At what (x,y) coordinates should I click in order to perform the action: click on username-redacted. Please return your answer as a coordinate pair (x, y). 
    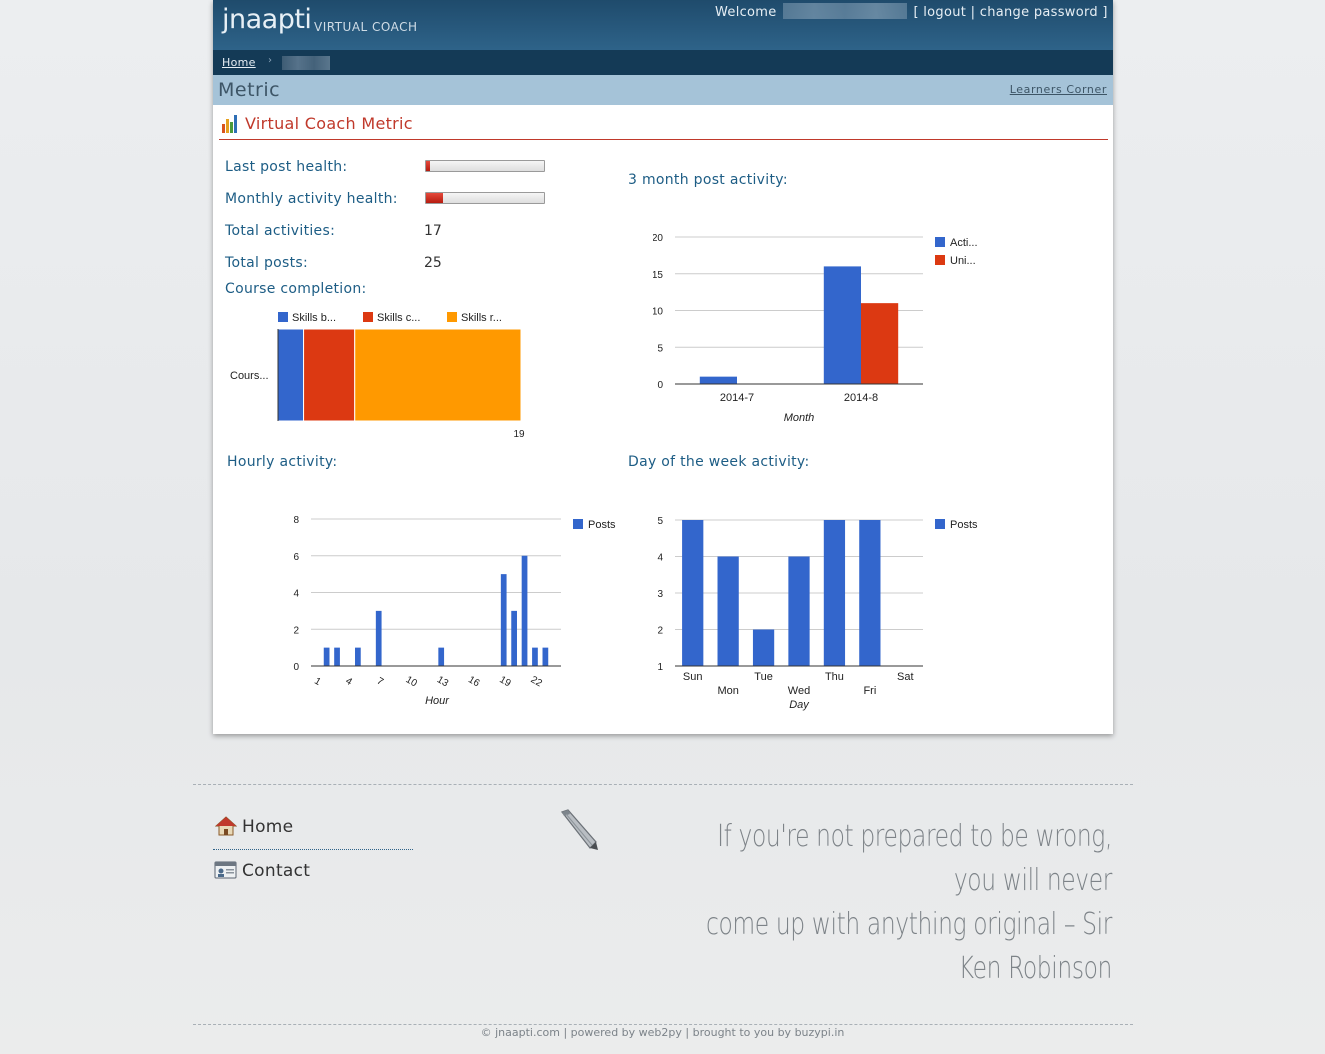
    Looking at the image, I should click on (845, 11).